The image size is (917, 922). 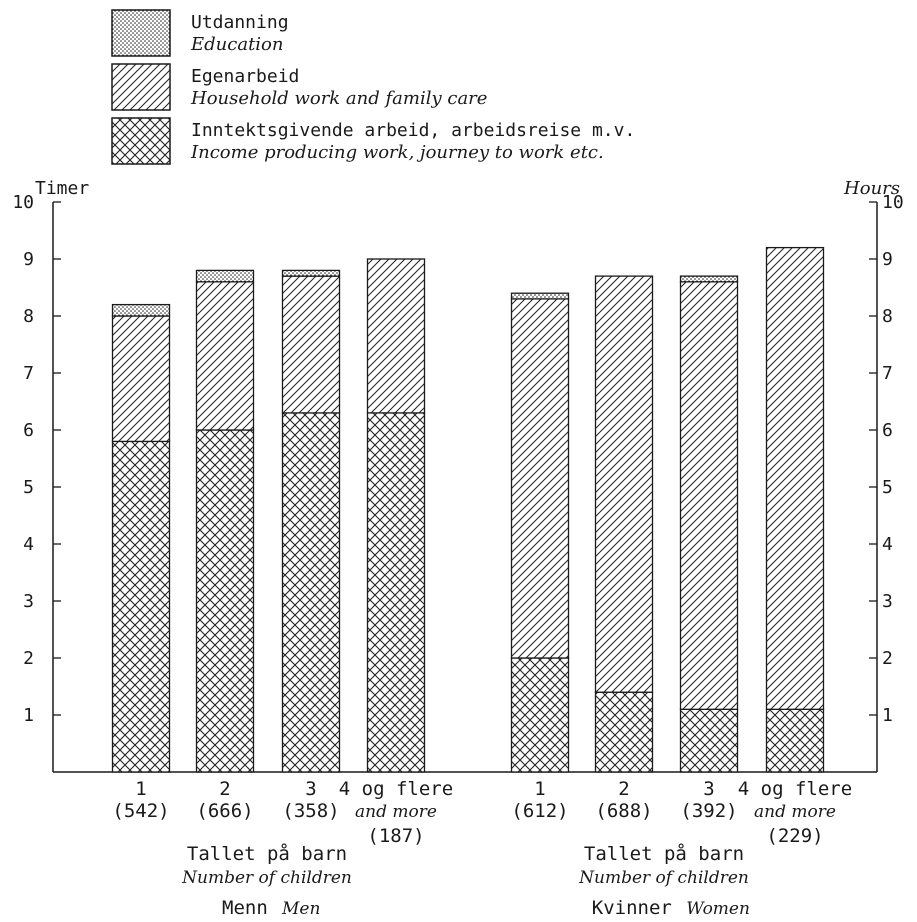 I want to click on right-tick-label-10: 10, so click(x=893, y=202).